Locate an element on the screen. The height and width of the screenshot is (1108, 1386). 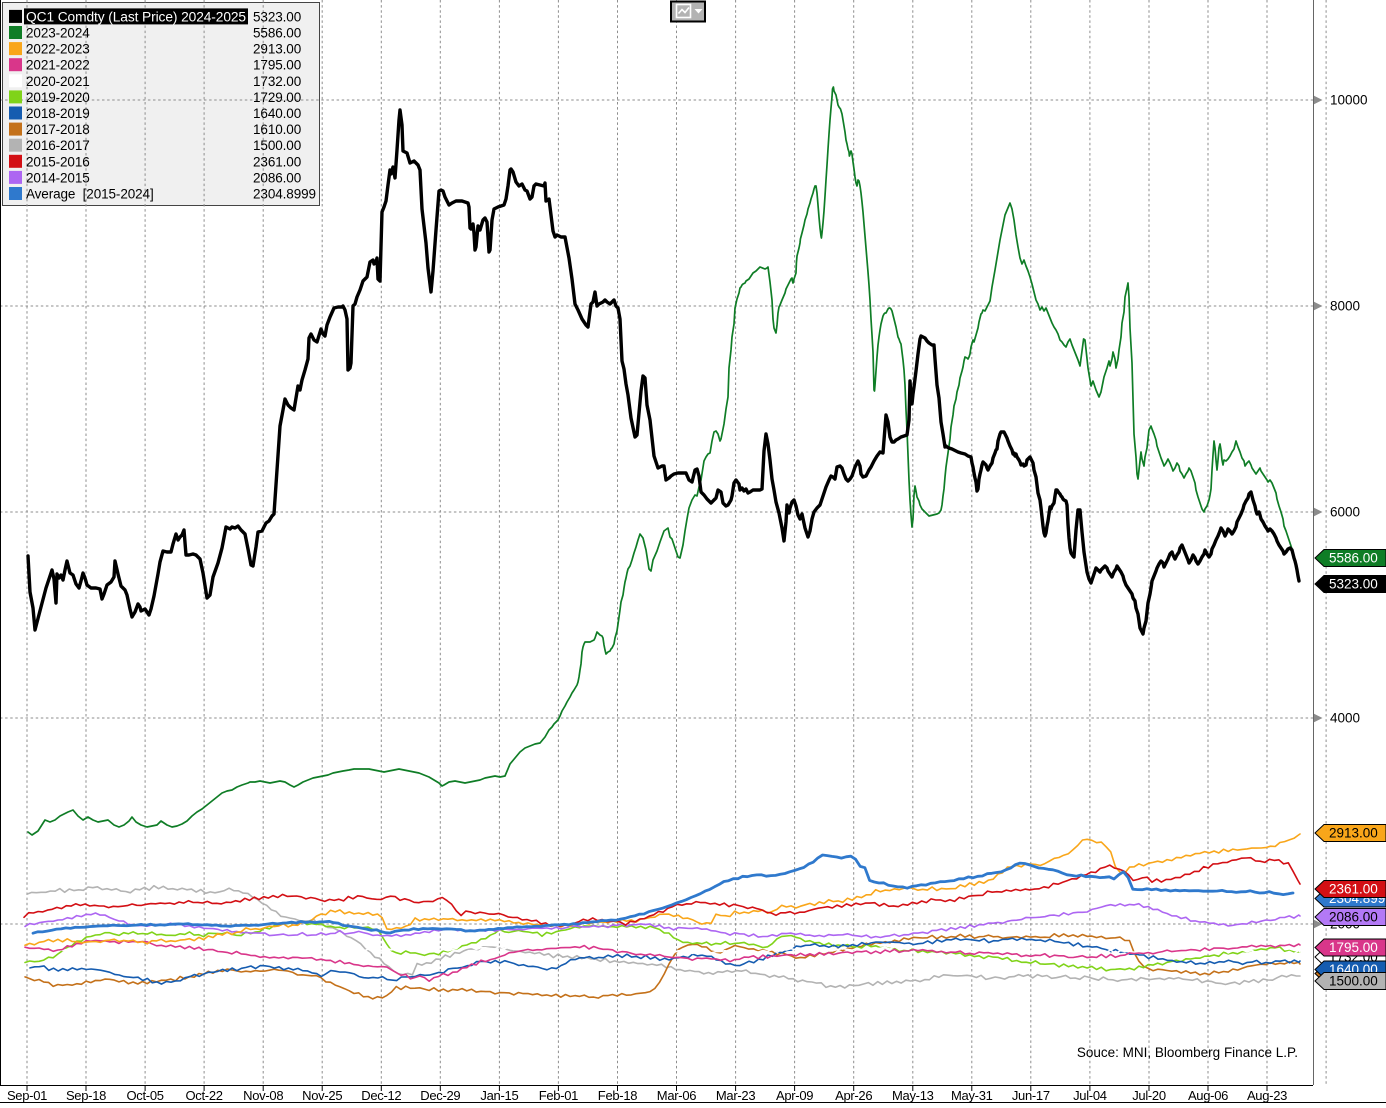
svg-text: Jul-04 is located at coordinates (1090, 1095).